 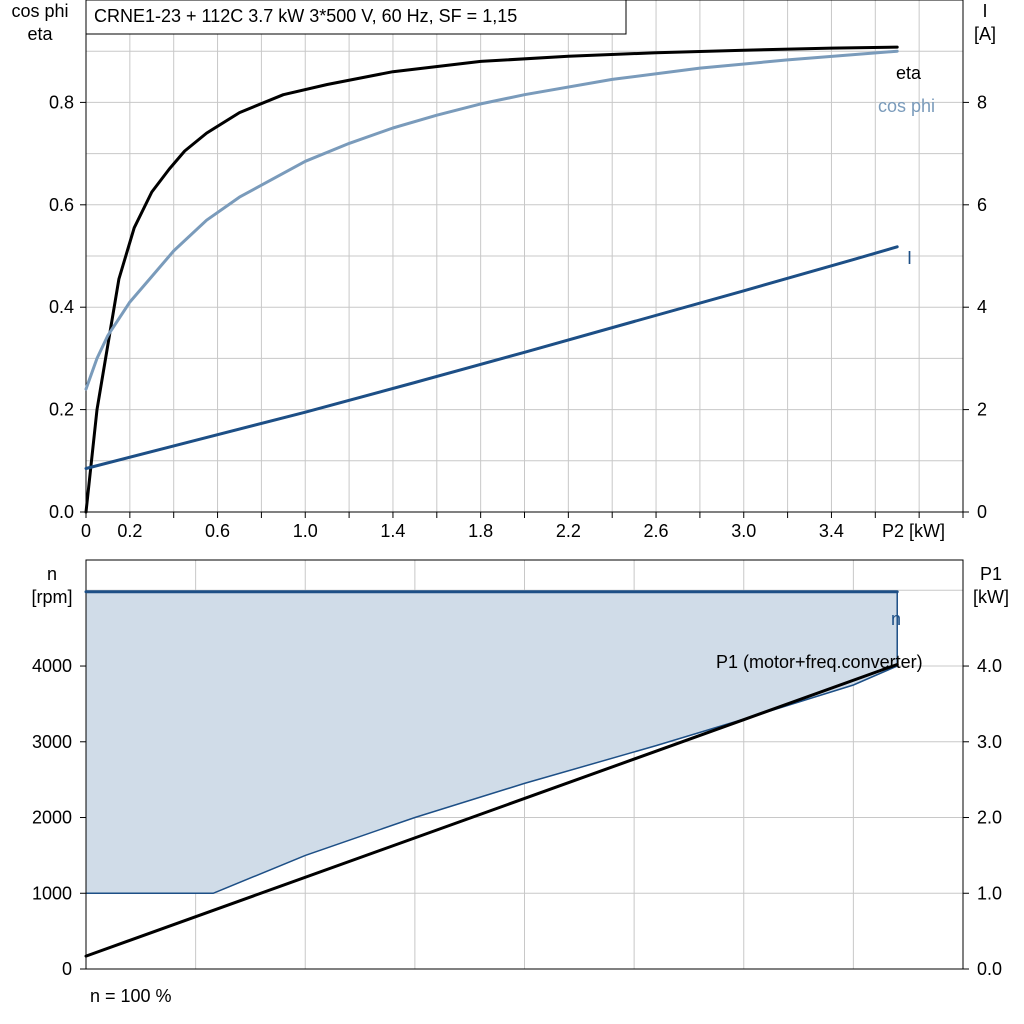 I want to click on series-label-eta: eta, so click(x=909, y=73).